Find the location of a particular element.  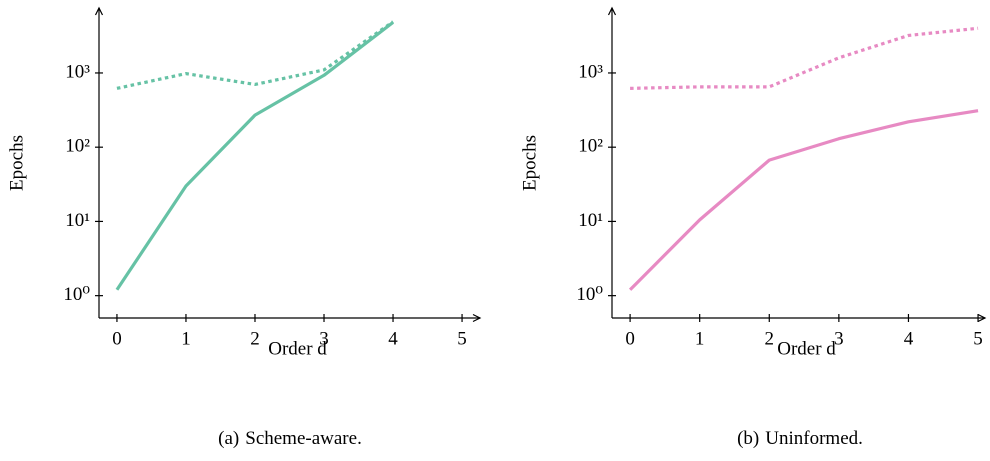

caption: (b) Uninformed. is located at coordinates (800, 438).